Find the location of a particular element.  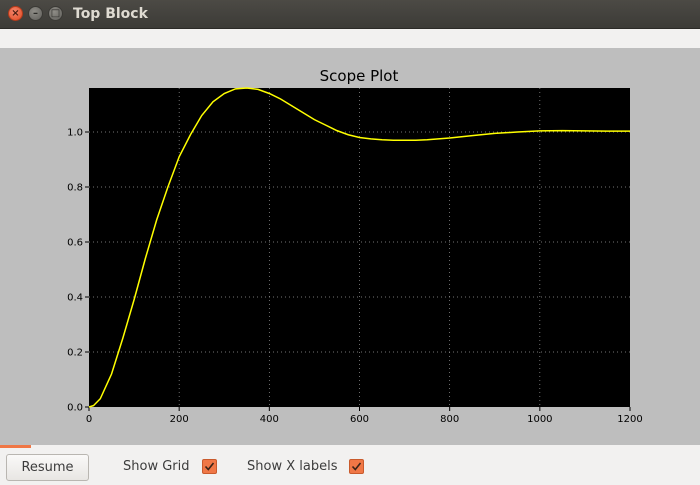

y-tick-label: 1.0 is located at coordinates (75, 133).